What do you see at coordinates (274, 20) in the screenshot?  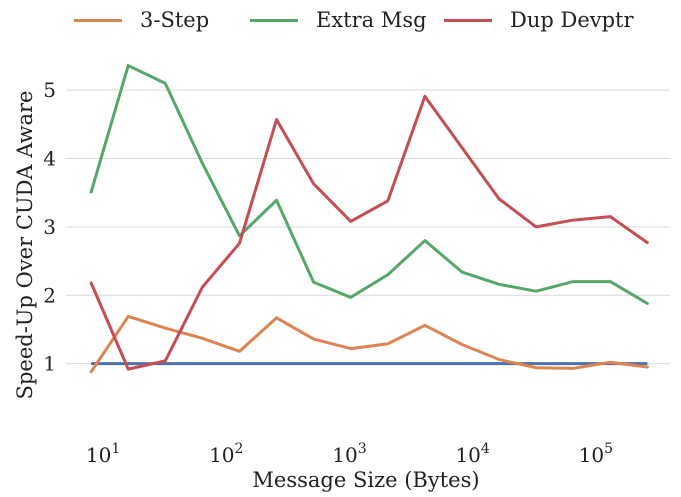 I see `legend-swatch-extra-msg` at bounding box center [274, 20].